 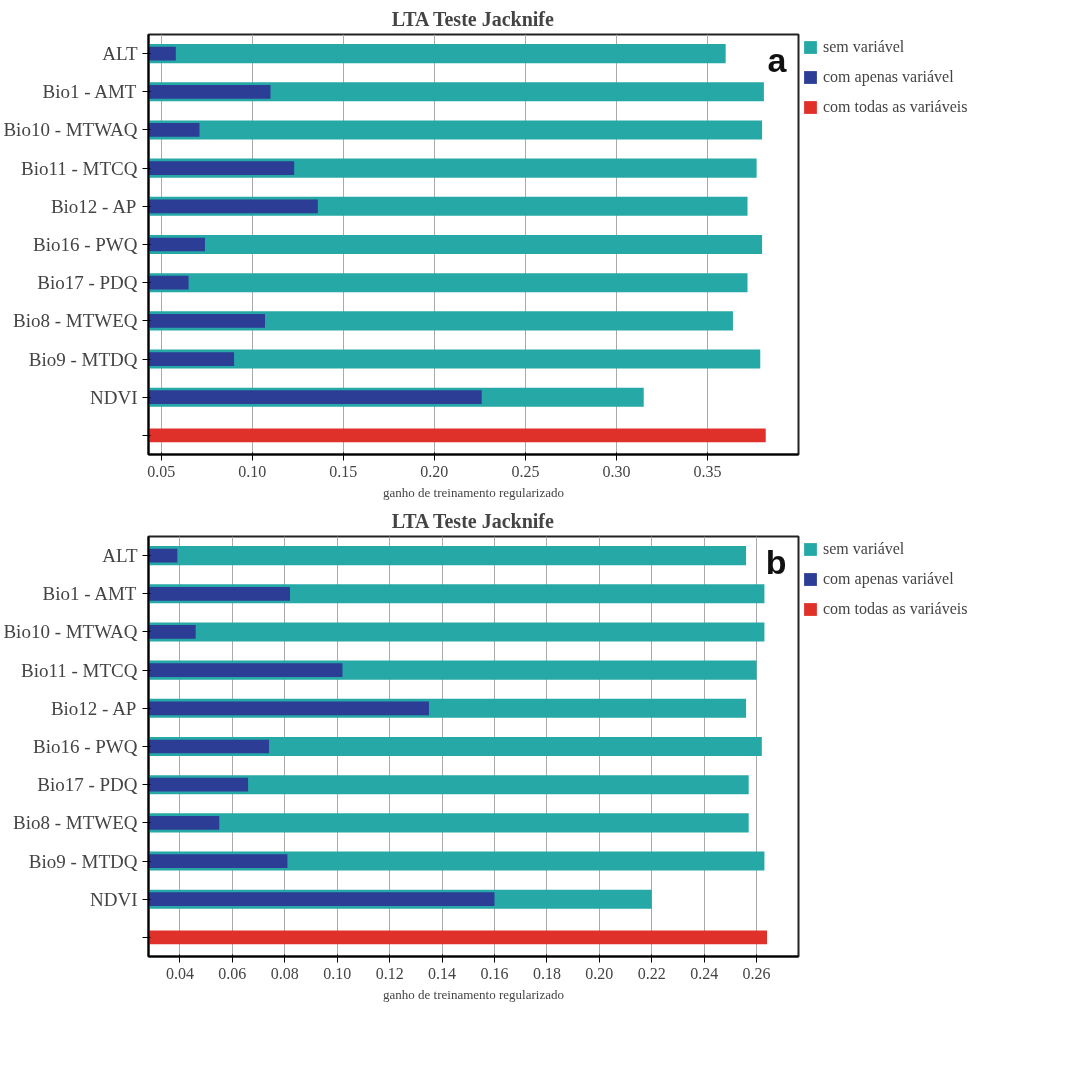 I want to click on x-tick-label: 0.22, so click(x=651, y=973).